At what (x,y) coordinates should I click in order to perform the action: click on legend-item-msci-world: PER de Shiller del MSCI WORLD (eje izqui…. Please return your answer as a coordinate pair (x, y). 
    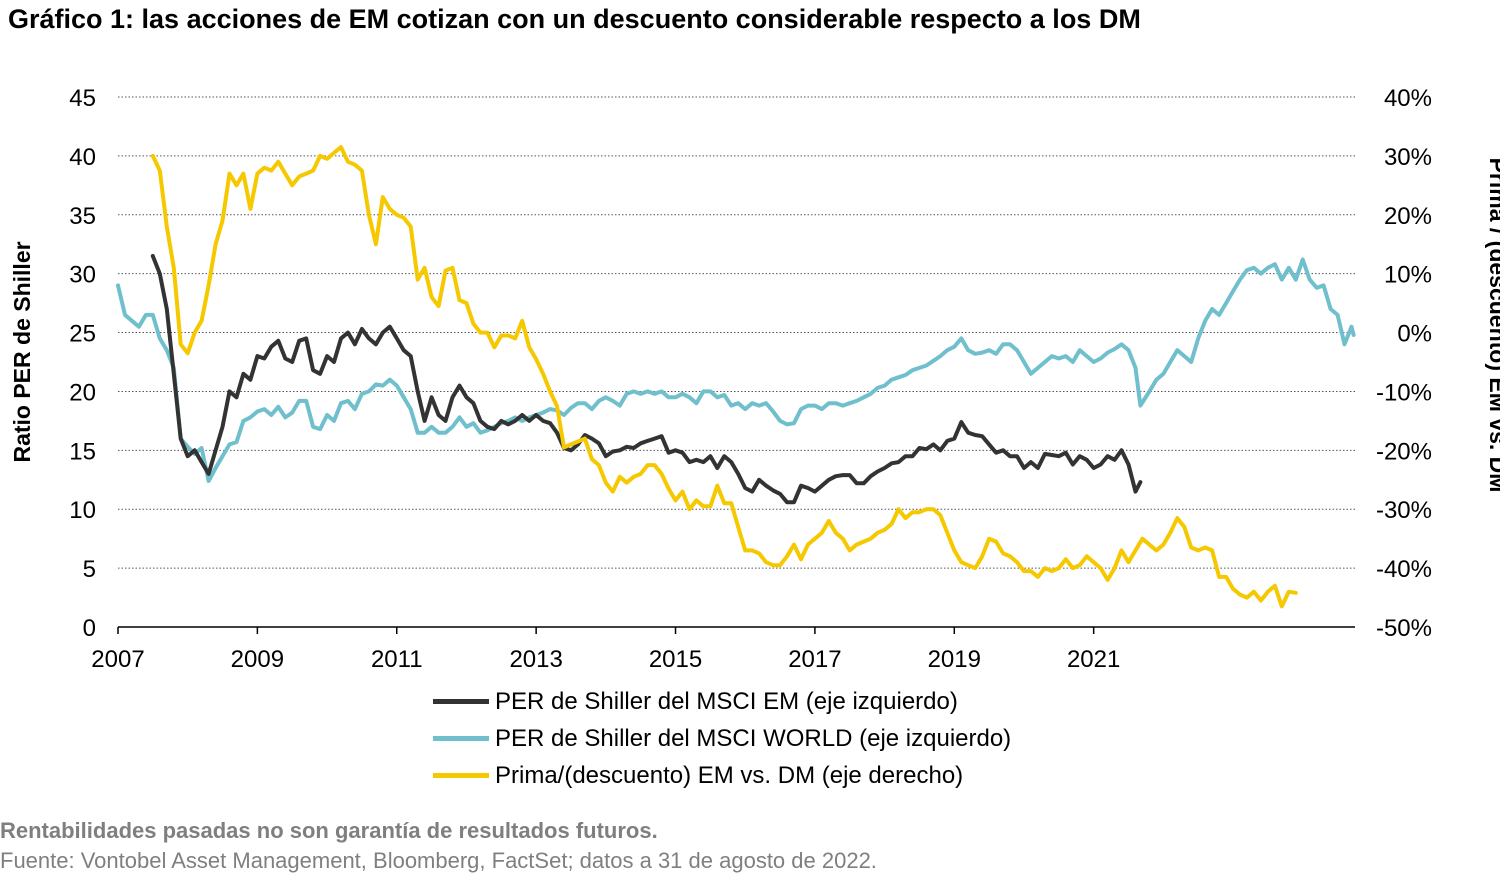
    Looking at the image, I should click on (722, 738).